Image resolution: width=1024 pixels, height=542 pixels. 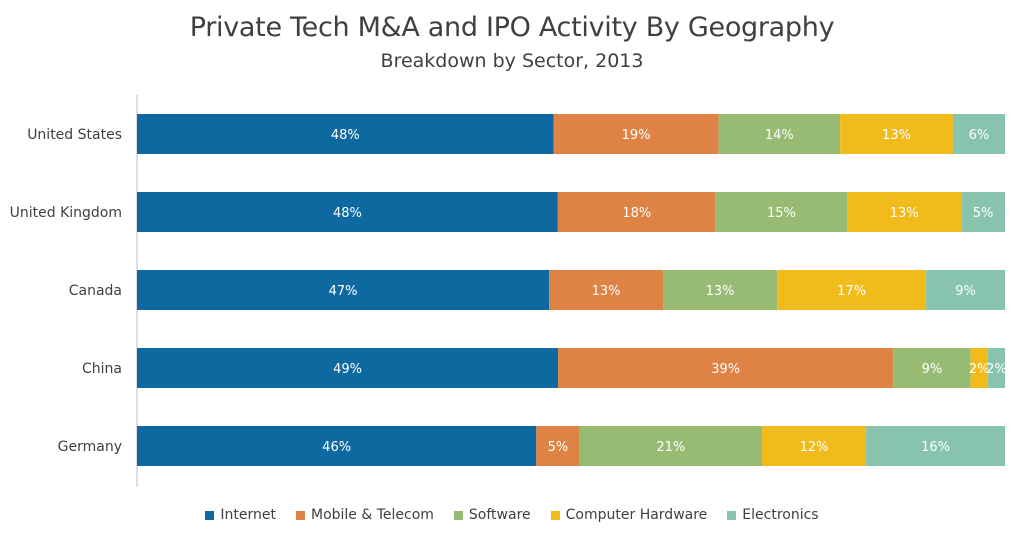 I want to click on legend-item: Software, so click(x=492, y=515).